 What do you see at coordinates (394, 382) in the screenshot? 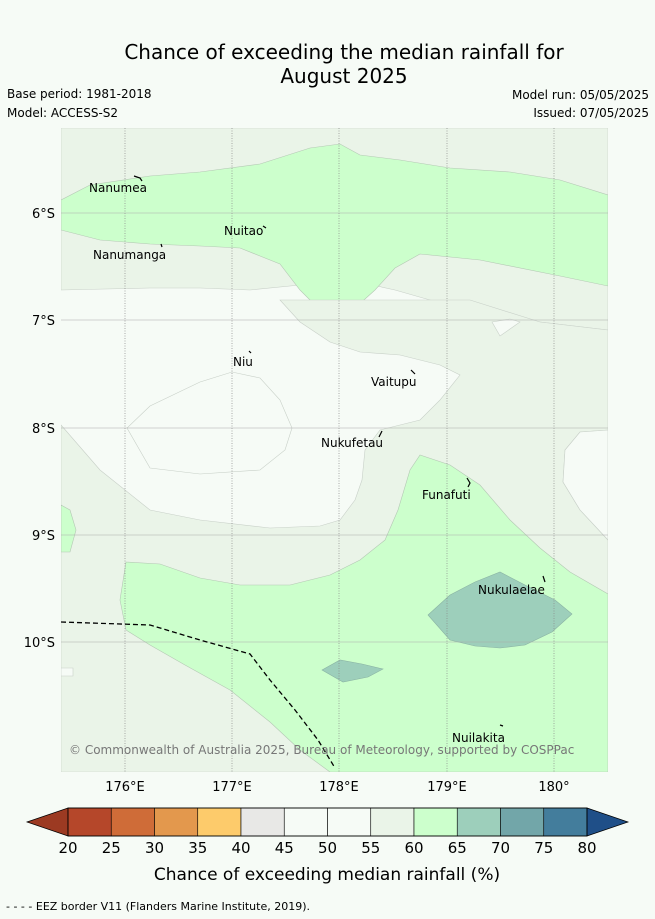
I see `place-vaitupu: Vaitupu` at bounding box center [394, 382].